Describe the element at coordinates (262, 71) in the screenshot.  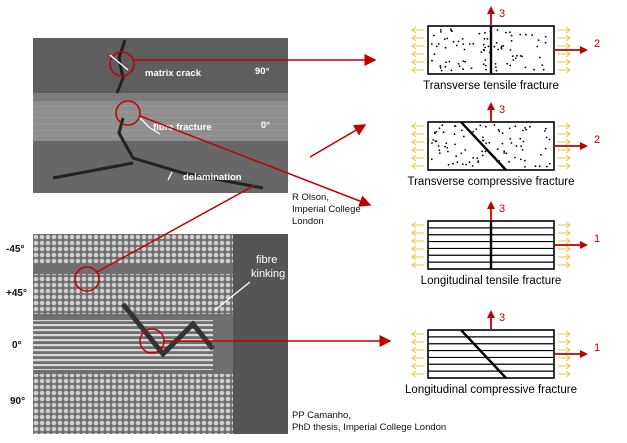
I see `label-ply-90: 90°` at that location.